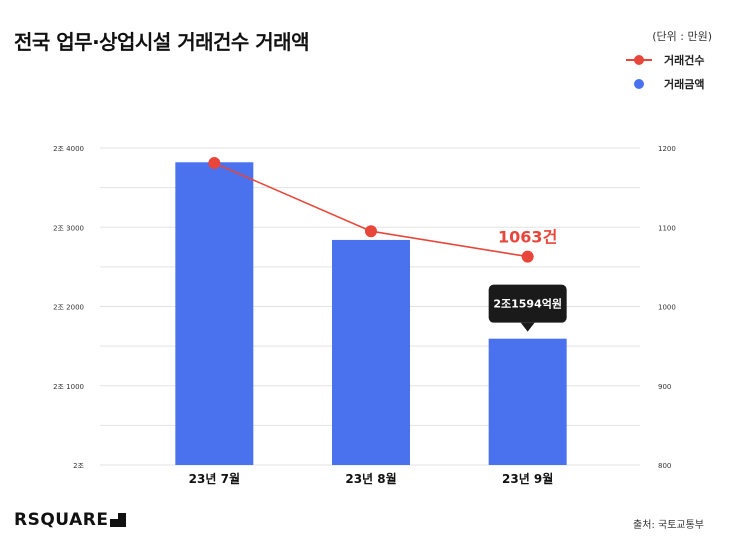 The width and height of the screenshot is (730, 545). What do you see at coordinates (68, 149) in the screenshot?
I see `left-axis-tick-label: 2조 4000` at bounding box center [68, 149].